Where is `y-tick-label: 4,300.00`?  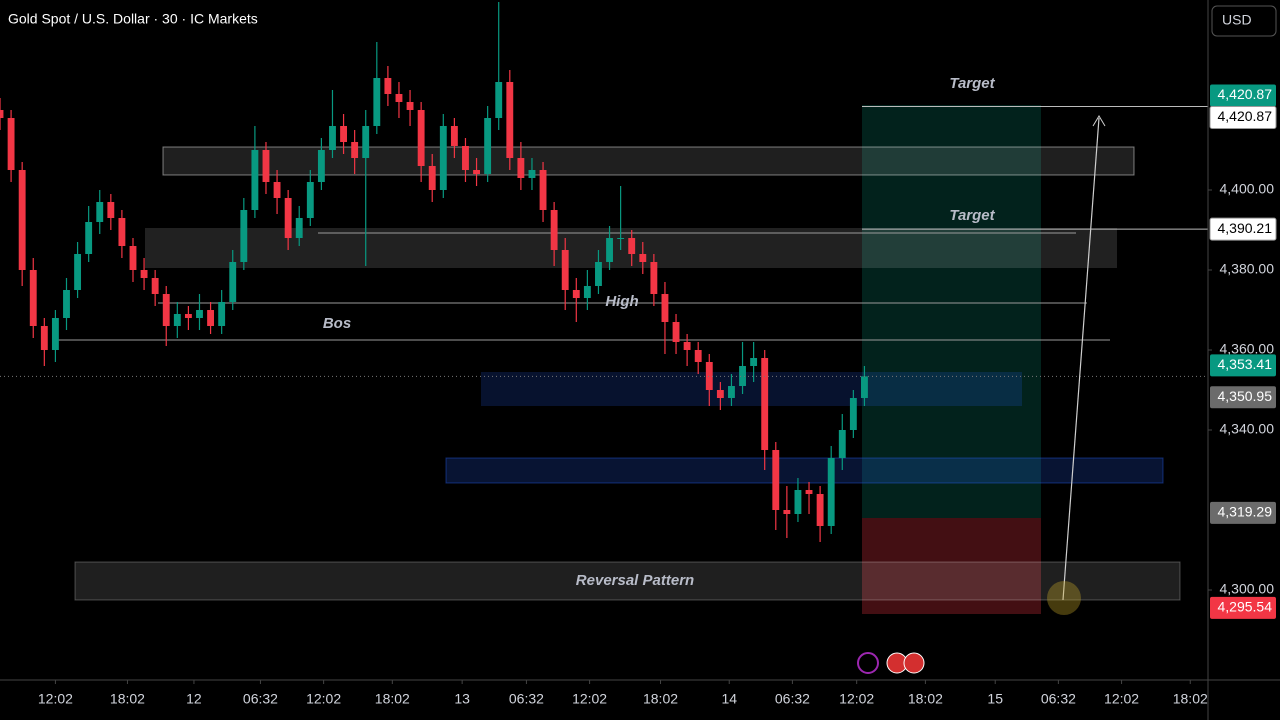 y-tick-label: 4,300.00 is located at coordinates (1247, 589).